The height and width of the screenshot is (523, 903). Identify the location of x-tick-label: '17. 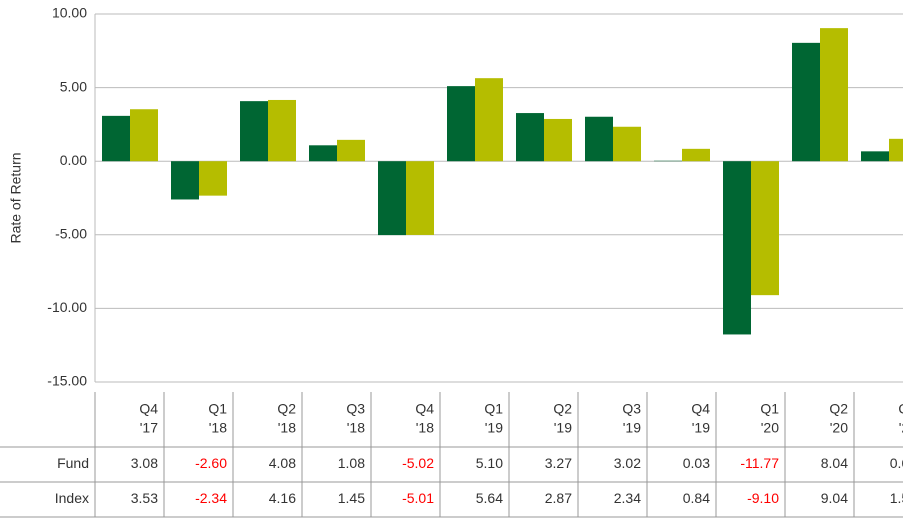
(149, 428).